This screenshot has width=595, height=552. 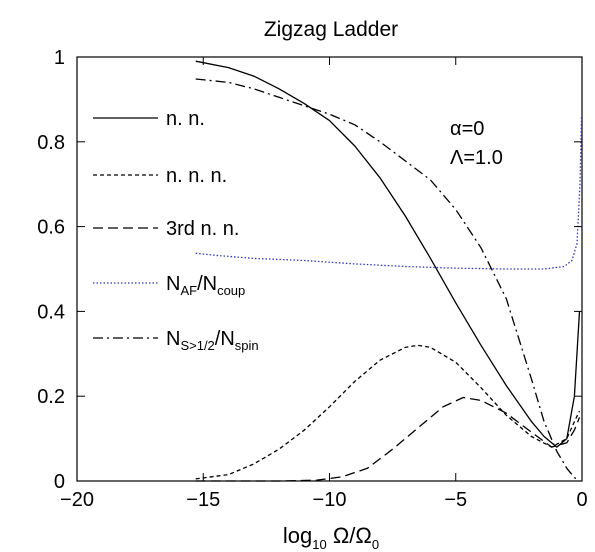 I want to click on legend-label-nnn: n. n. n., so click(x=196, y=176).